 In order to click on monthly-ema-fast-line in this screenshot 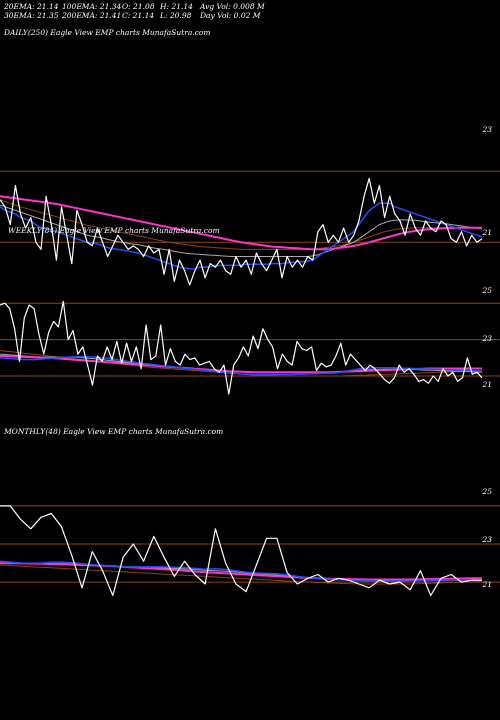, I will do `click(241, 571)`.